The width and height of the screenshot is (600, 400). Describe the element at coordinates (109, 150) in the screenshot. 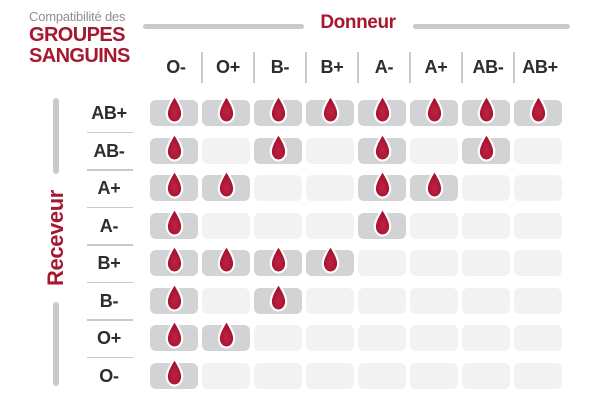

I see `receiver-label: AB-` at that location.